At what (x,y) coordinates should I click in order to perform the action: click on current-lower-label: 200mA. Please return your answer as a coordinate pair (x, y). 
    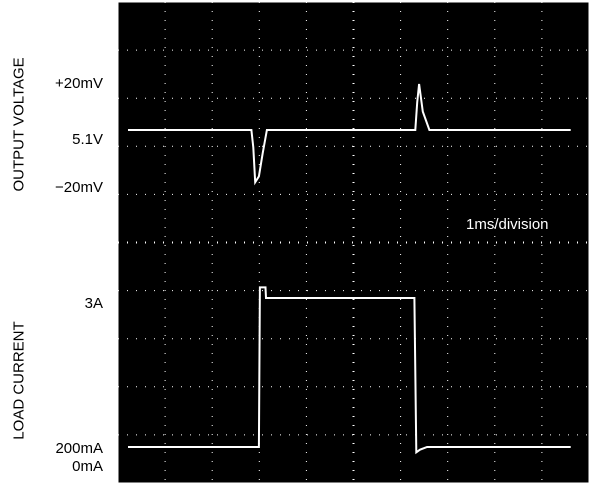
    Looking at the image, I should click on (79, 448).